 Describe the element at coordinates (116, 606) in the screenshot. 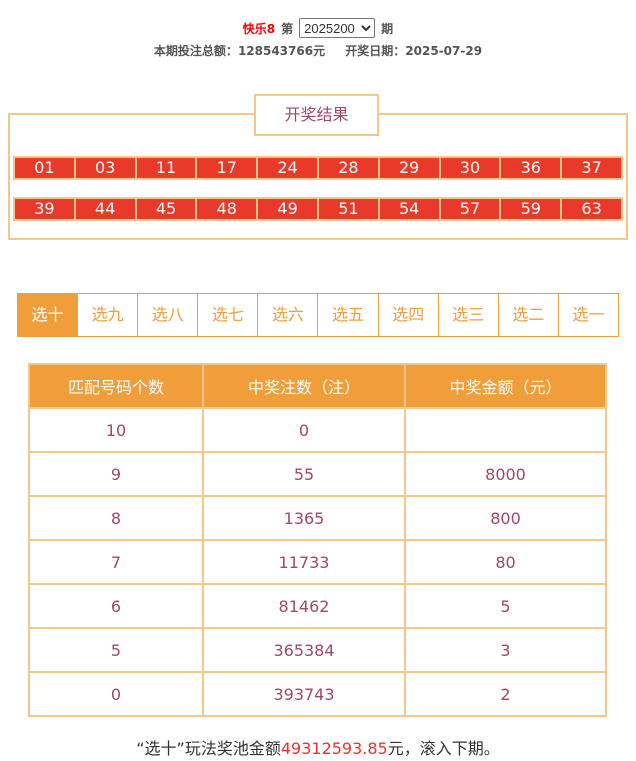

I see `table-cell: 6` at that location.